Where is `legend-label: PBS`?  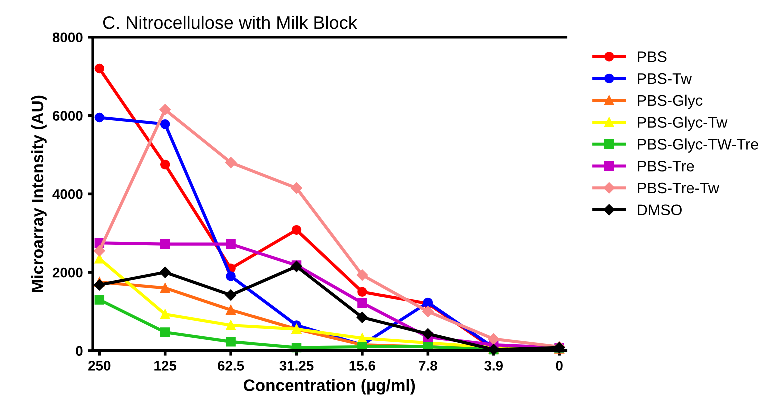 legend-label: PBS is located at coordinates (652, 57).